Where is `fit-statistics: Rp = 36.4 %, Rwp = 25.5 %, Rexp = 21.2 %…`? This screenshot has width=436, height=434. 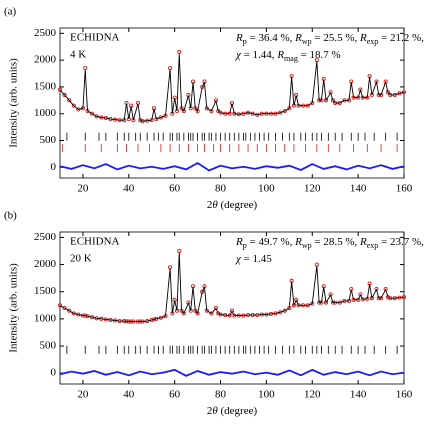
fit-statistics: Rp = 36.4 %, Rwp = 25.5 %, Rexp = 21.2 %… is located at coordinates (329, 39).